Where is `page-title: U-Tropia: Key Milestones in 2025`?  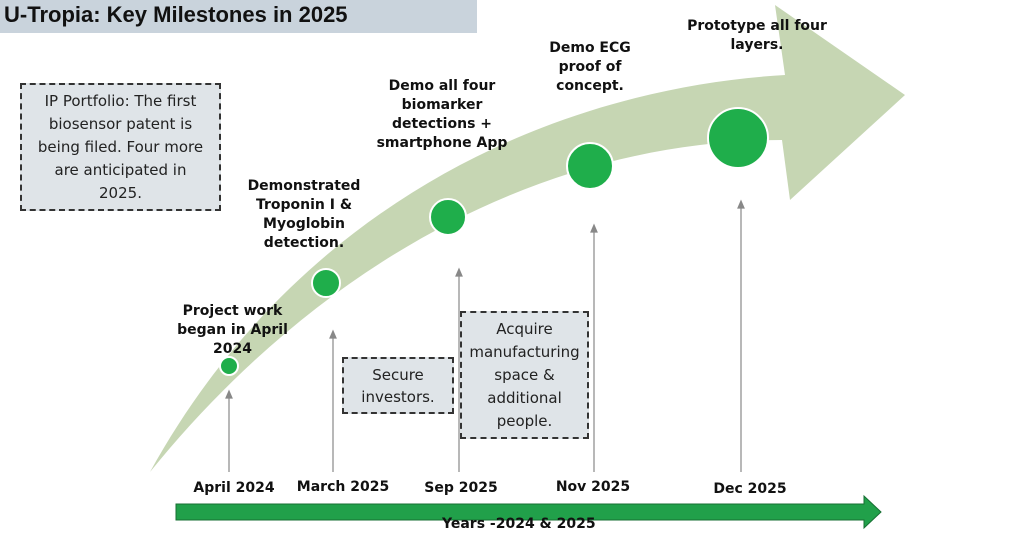 page-title: U-Tropia: Key Milestones in 2025 is located at coordinates (176, 14).